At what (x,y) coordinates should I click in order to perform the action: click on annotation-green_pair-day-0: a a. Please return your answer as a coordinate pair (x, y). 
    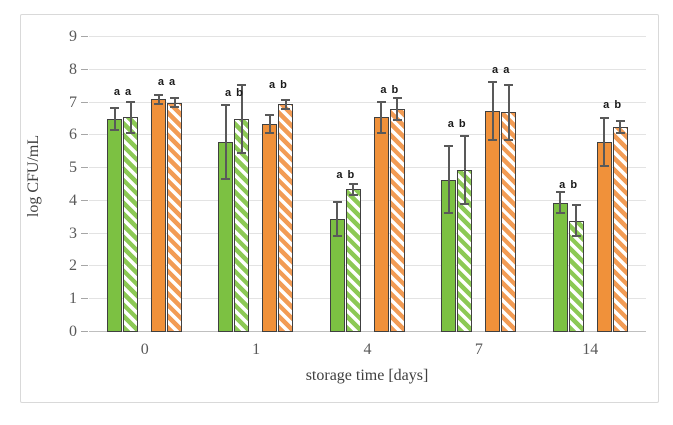
    Looking at the image, I should click on (122, 91).